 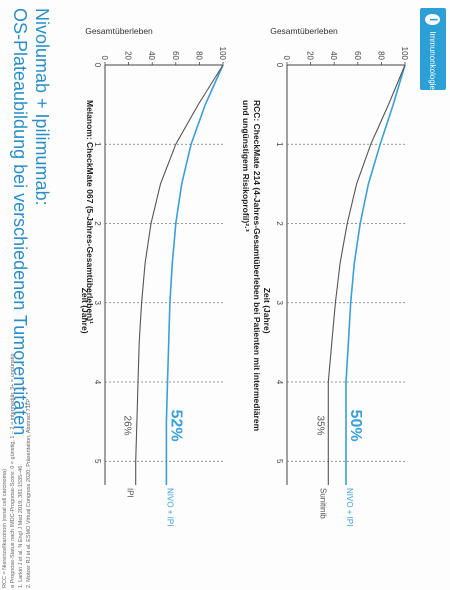 I want to click on series-name-1: Sunitinib, so click(x=322, y=503).